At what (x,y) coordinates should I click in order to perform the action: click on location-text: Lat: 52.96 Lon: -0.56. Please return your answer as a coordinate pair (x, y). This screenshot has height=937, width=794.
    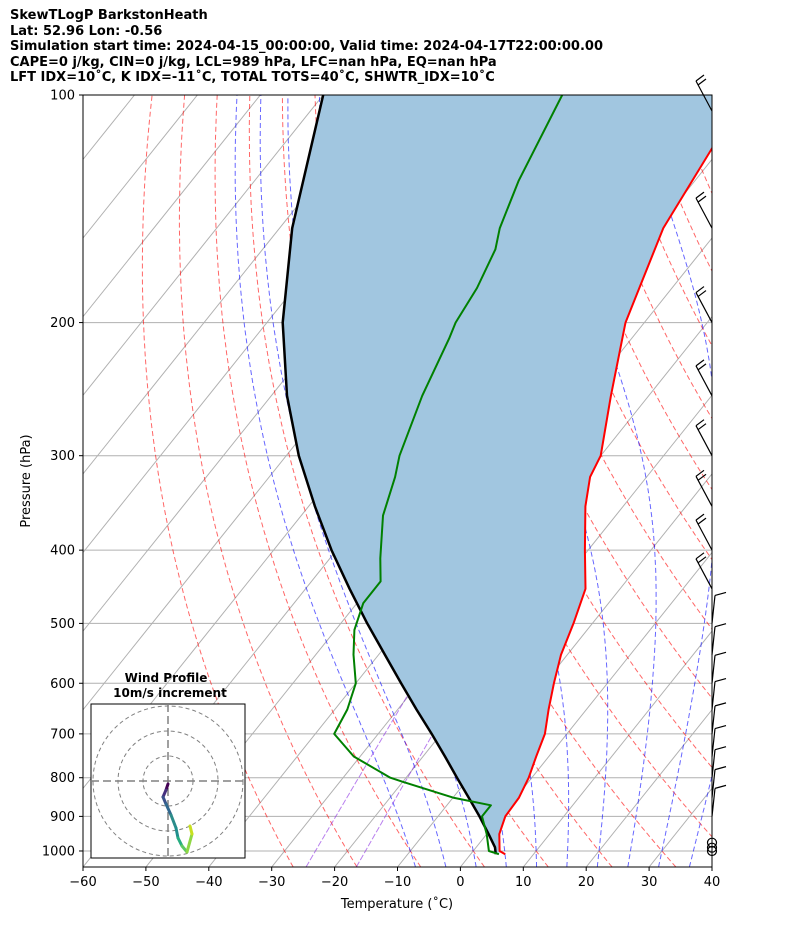
    Looking at the image, I should click on (86, 31).